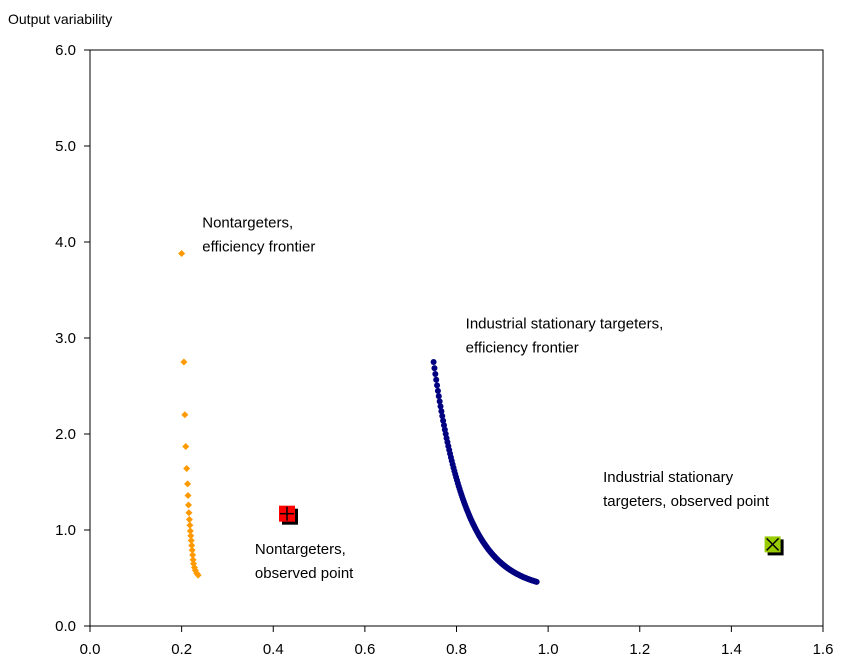 The width and height of the screenshot is (842, 664). What do you see at coordinates (686, 501) in the screenshot?
I see `annotation-line: targeters, observed point` at bounding box center [686, 501].